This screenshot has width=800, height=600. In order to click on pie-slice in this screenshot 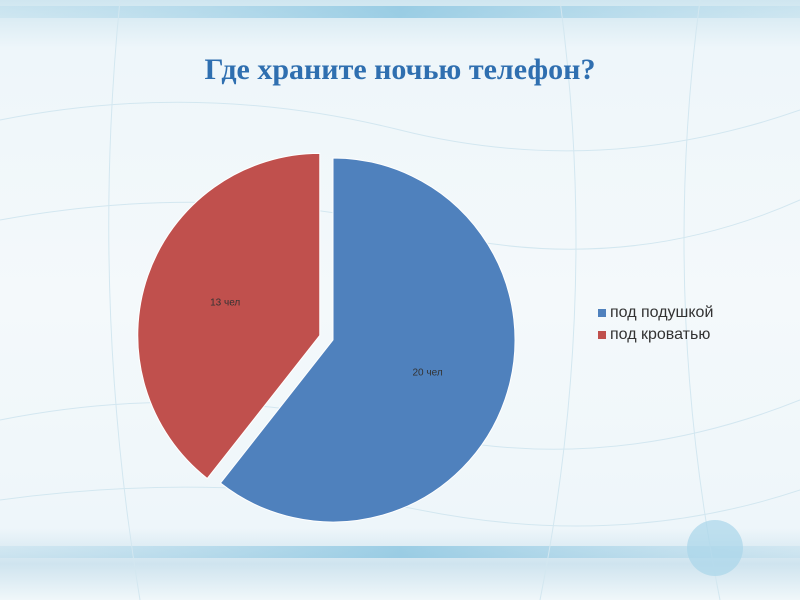, I will do `click(229, 316)`.